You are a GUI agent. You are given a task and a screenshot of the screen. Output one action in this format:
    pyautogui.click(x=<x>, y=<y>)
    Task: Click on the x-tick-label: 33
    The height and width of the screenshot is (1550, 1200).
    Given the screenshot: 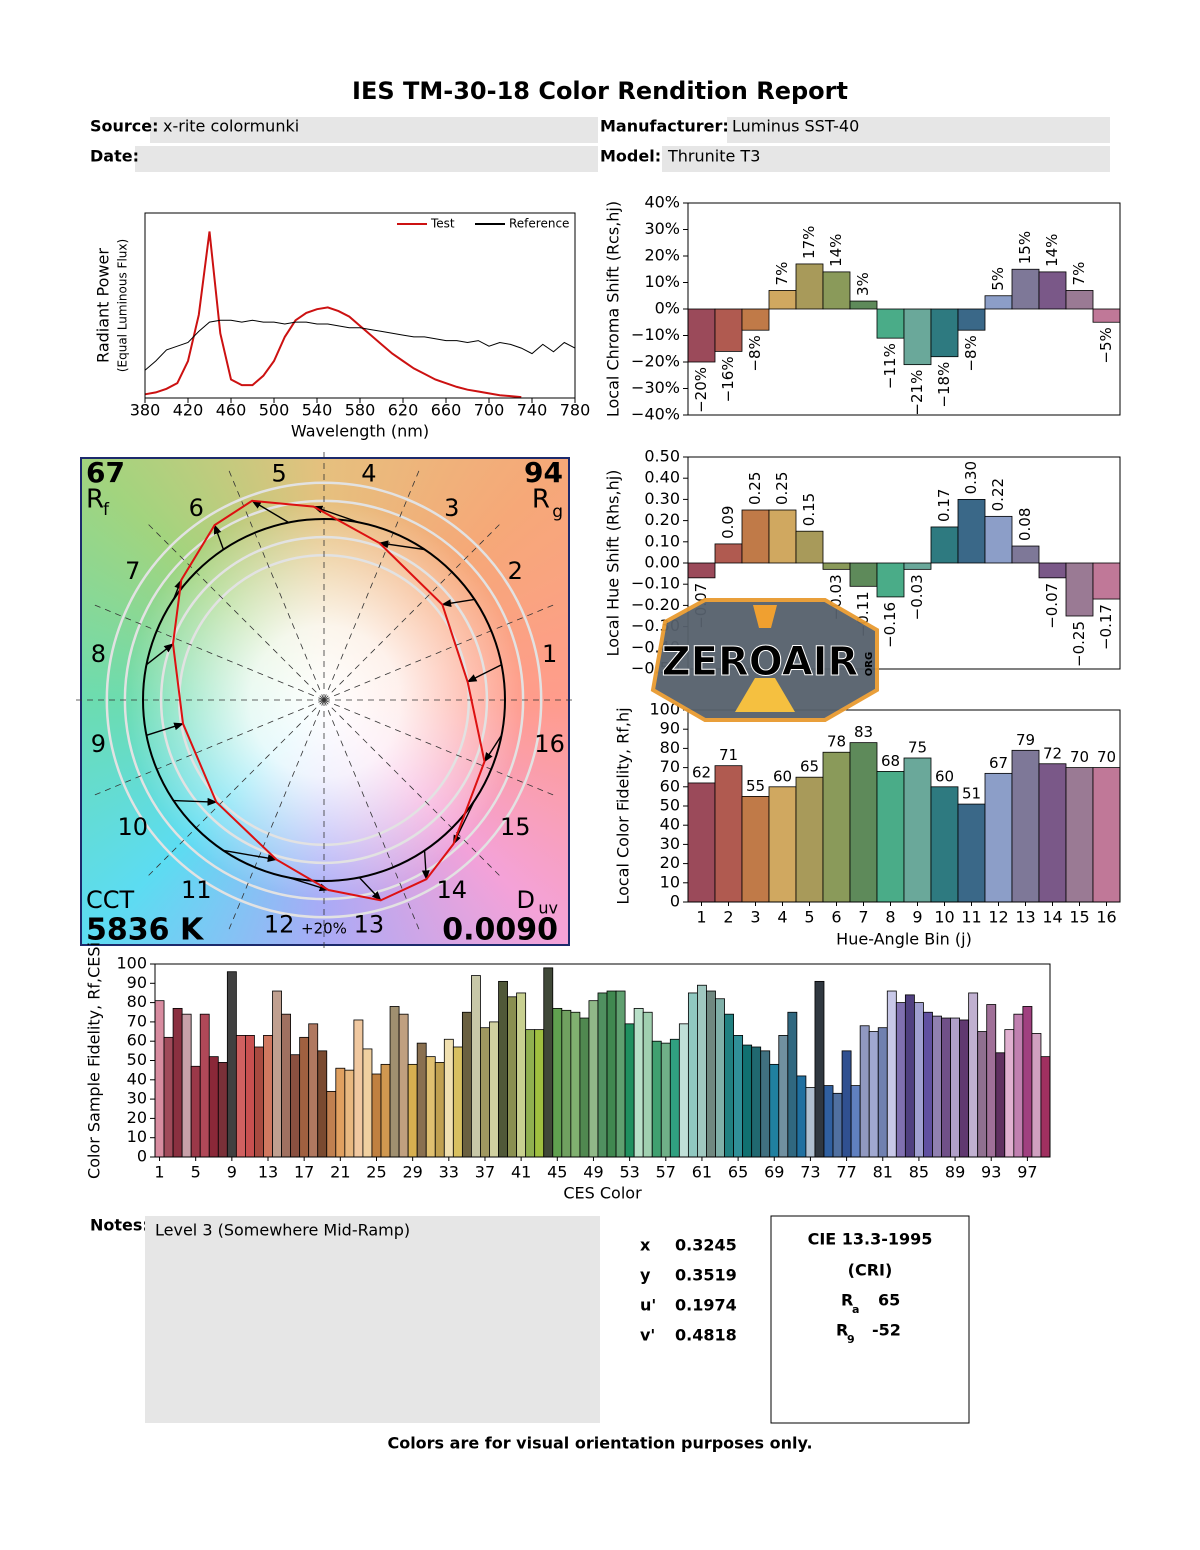 What is the action you would take?
    pyautogui.click(x=449, y=1172)
    